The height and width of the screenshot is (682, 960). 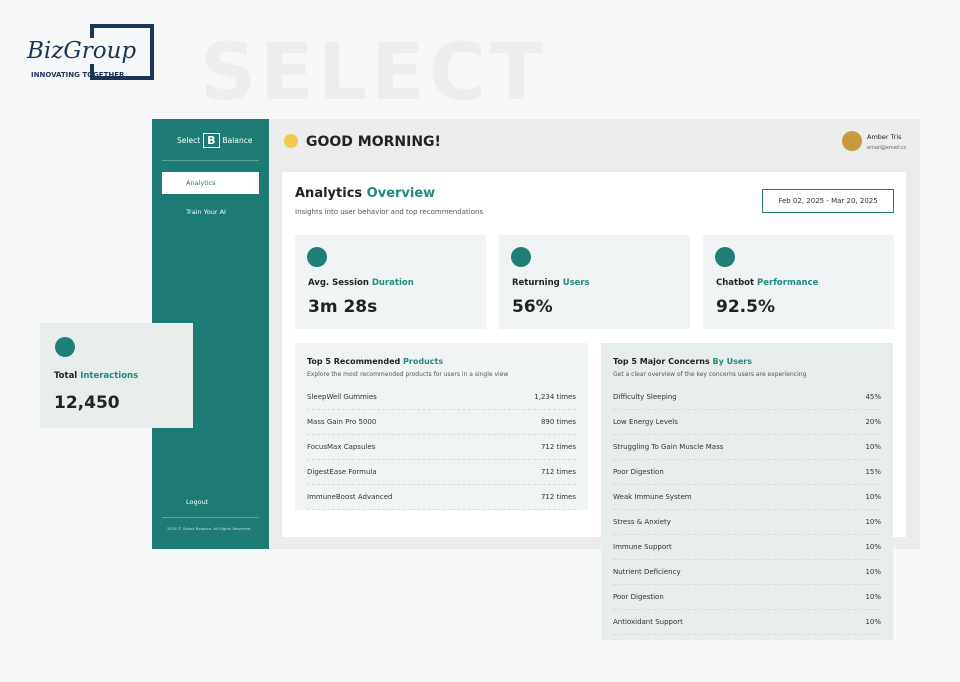 I want to click on table-row: SleepWell Gummies 1,234 times, so click(x=441, y=397).